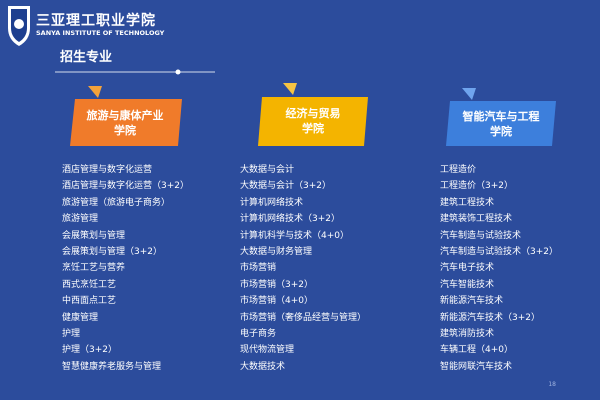  What do you see at coordinates (258, 268) in the screenshot?
I see `major-item: 市场营销` at bounding box center [258, 268].